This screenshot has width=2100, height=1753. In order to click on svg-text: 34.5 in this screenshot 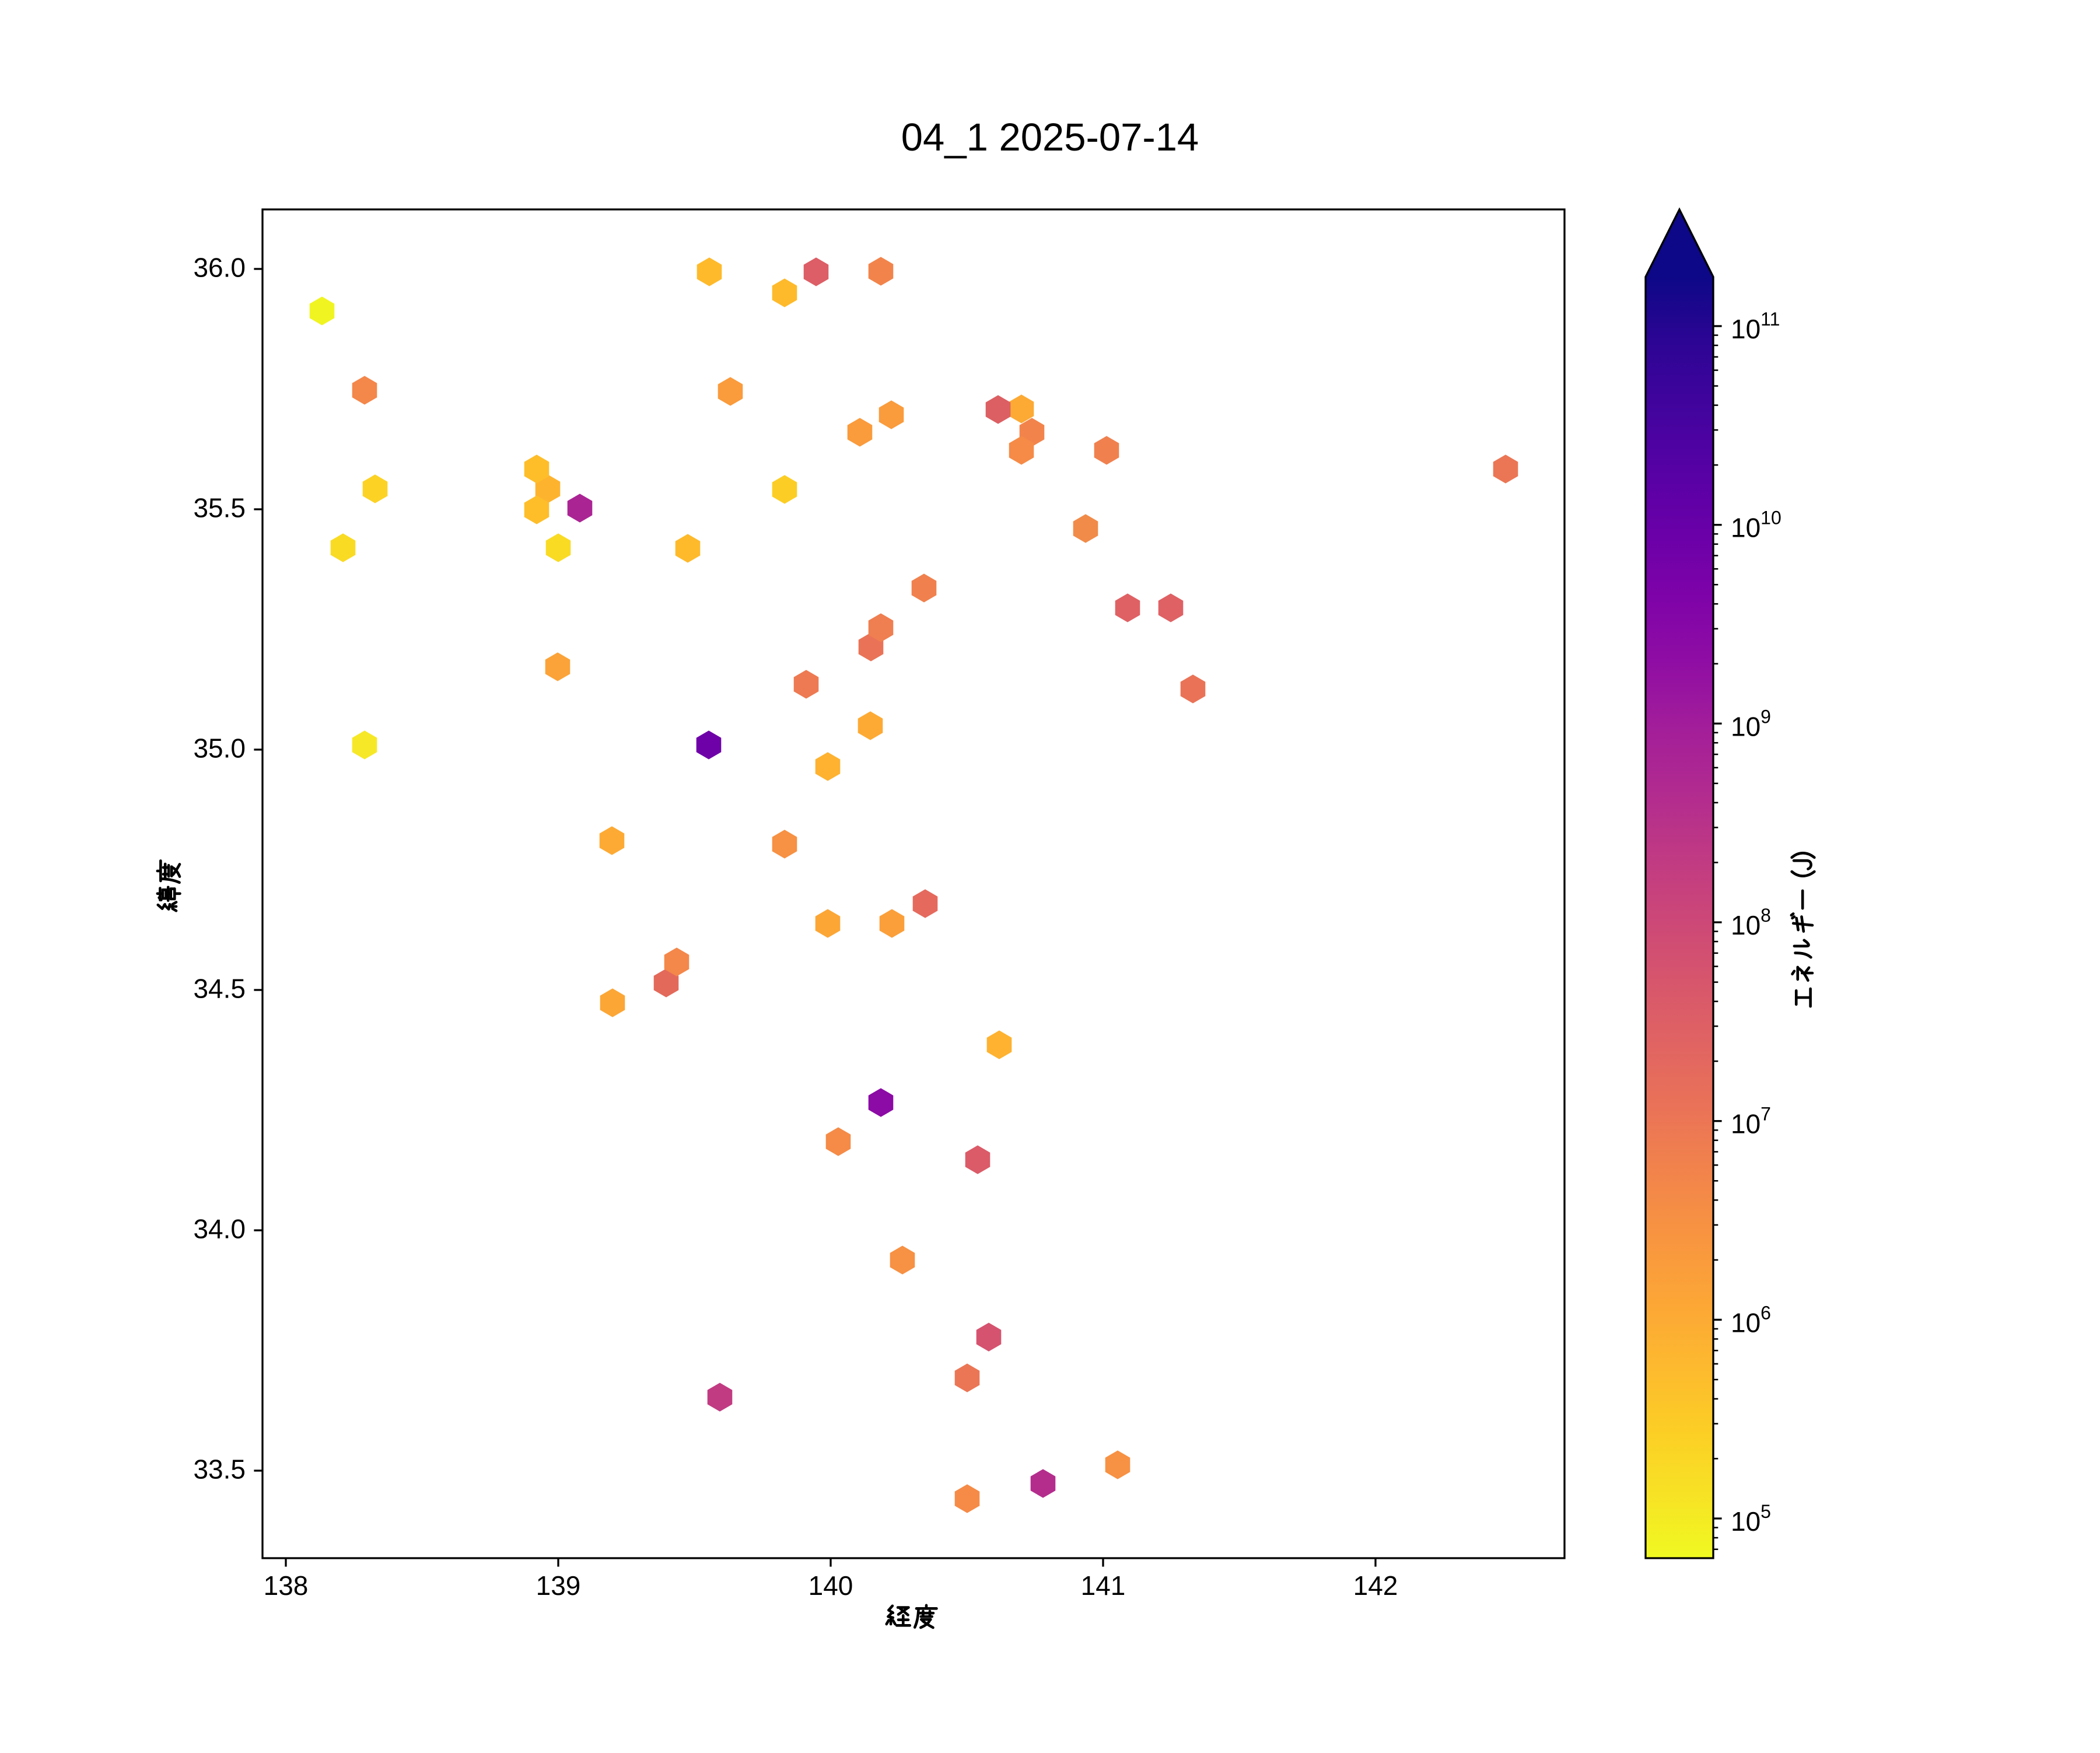, I will do `click(219, 989)`.